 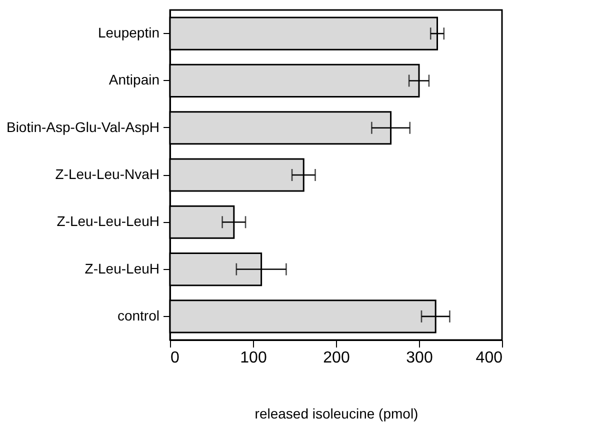 I want to click on y-tick-label: Biotin-Asp-Glu-Val-AspH, so click(x=83, y=126).